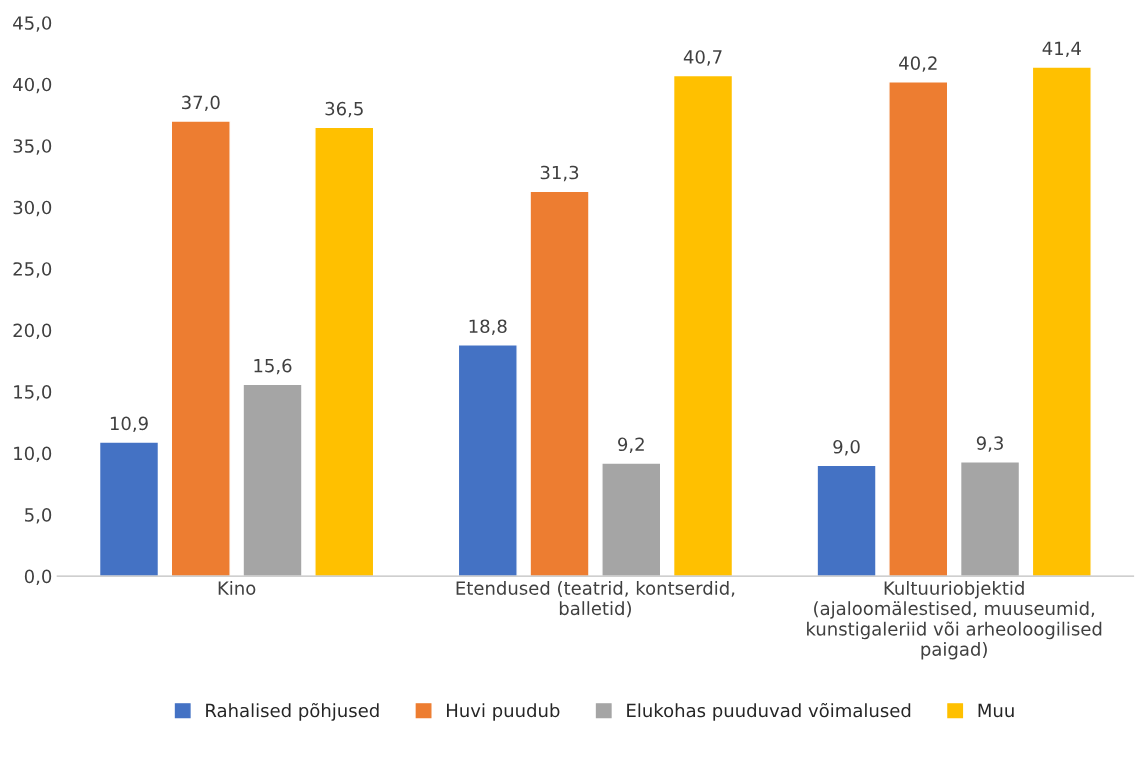  I want to click on data-label: 40,2, so click(918, 64).